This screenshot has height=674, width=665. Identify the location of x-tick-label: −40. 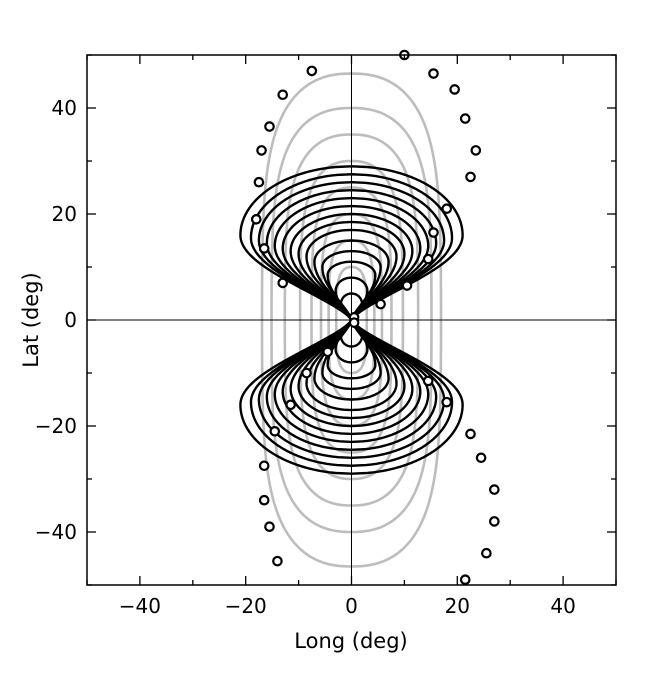
(140, 606).